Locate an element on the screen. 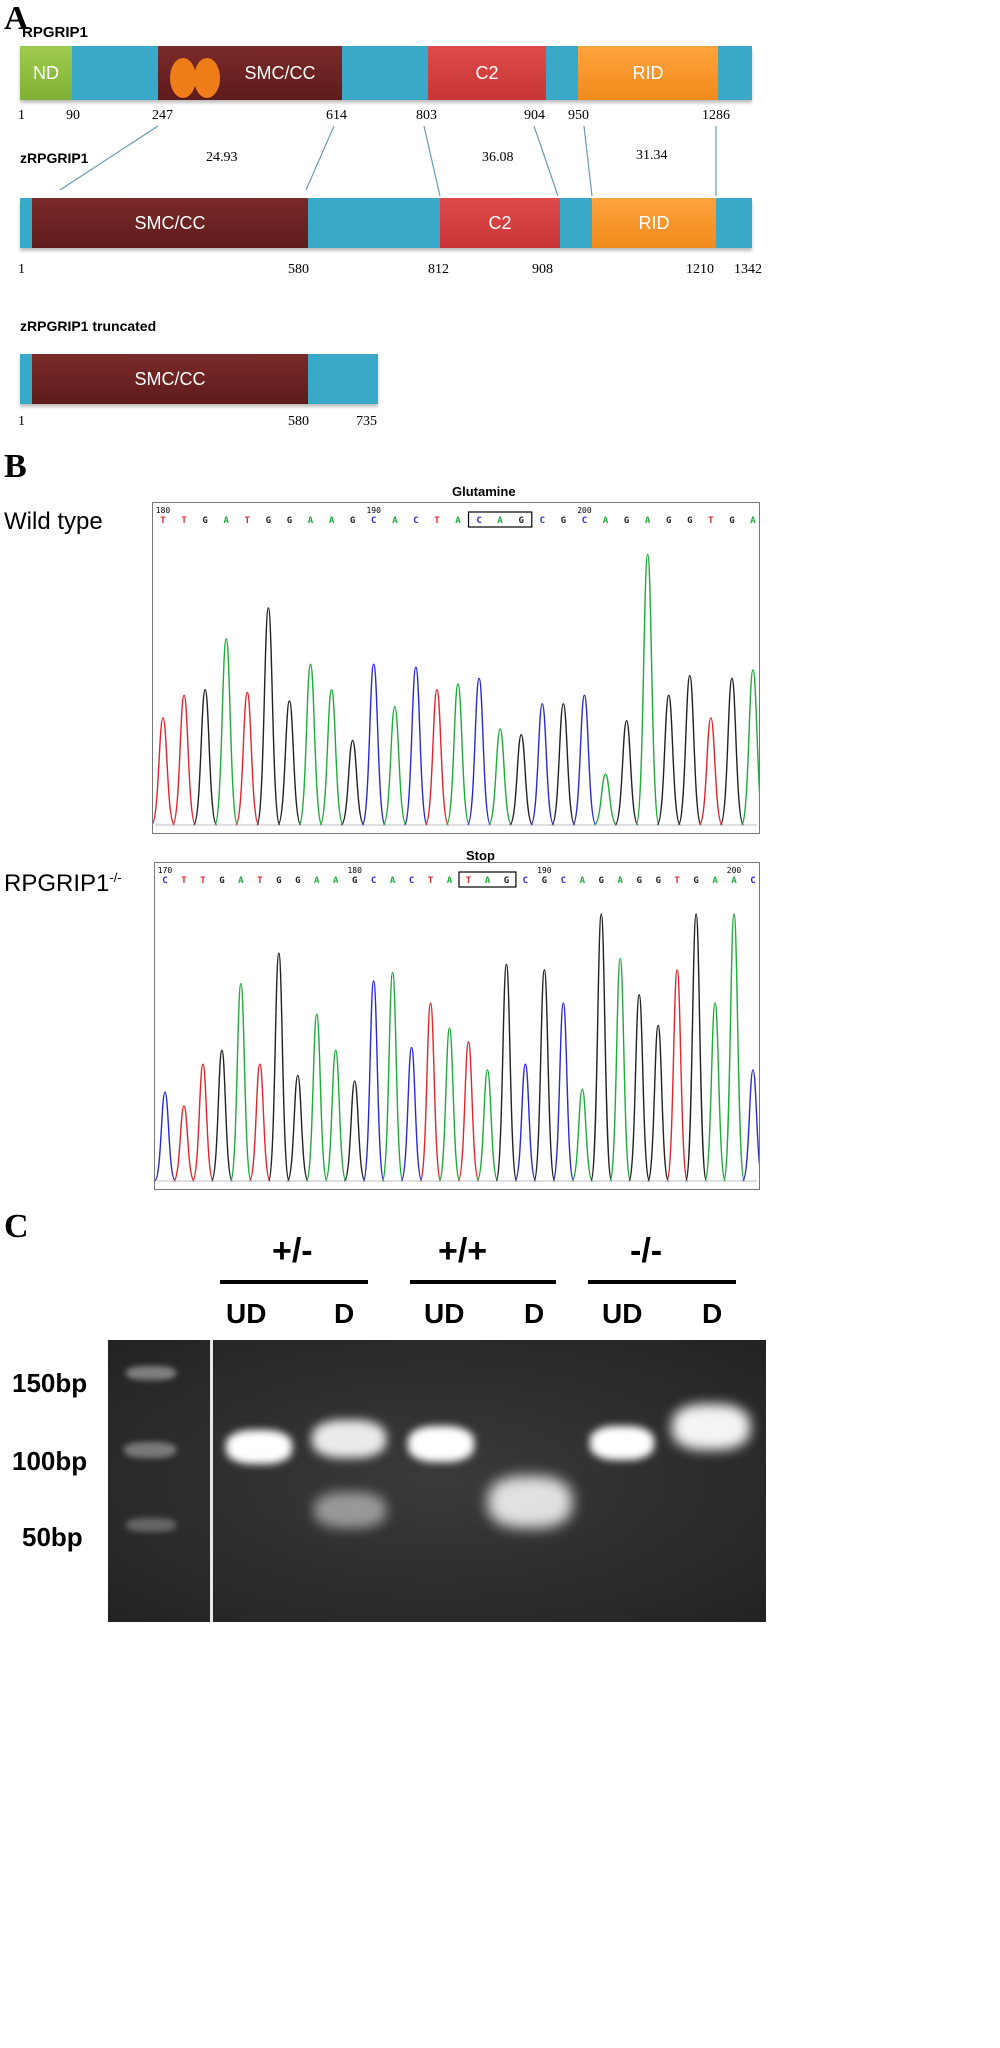  lane-1-label: UD is located at coordinates (246, 1313).